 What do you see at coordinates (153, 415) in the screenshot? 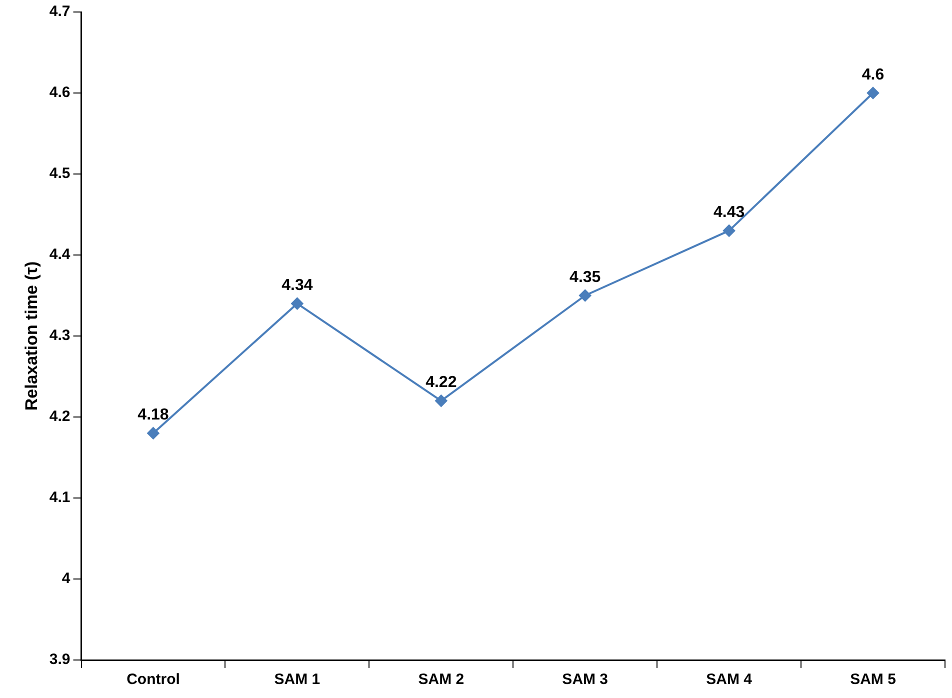
I see `data-label: 4.18` at bounding box center [153, 415].